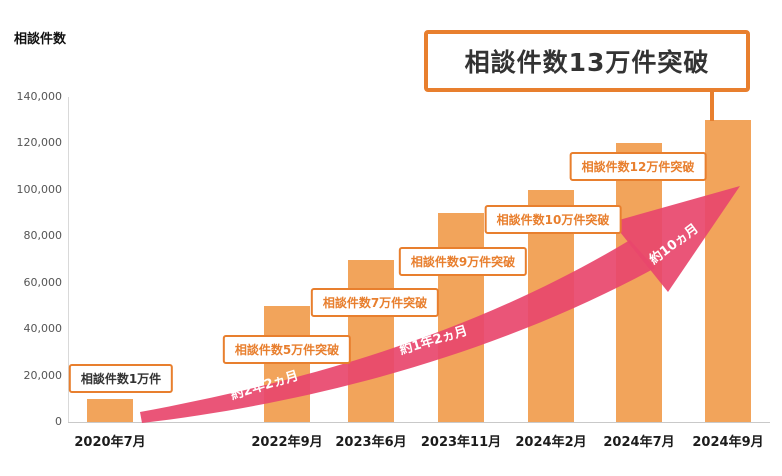 The width and height of the screenshot is (782, 476). Describe the element at coordinates (39, 189) in the screenshot. I see `y-tick-label: 100,000` at that location.